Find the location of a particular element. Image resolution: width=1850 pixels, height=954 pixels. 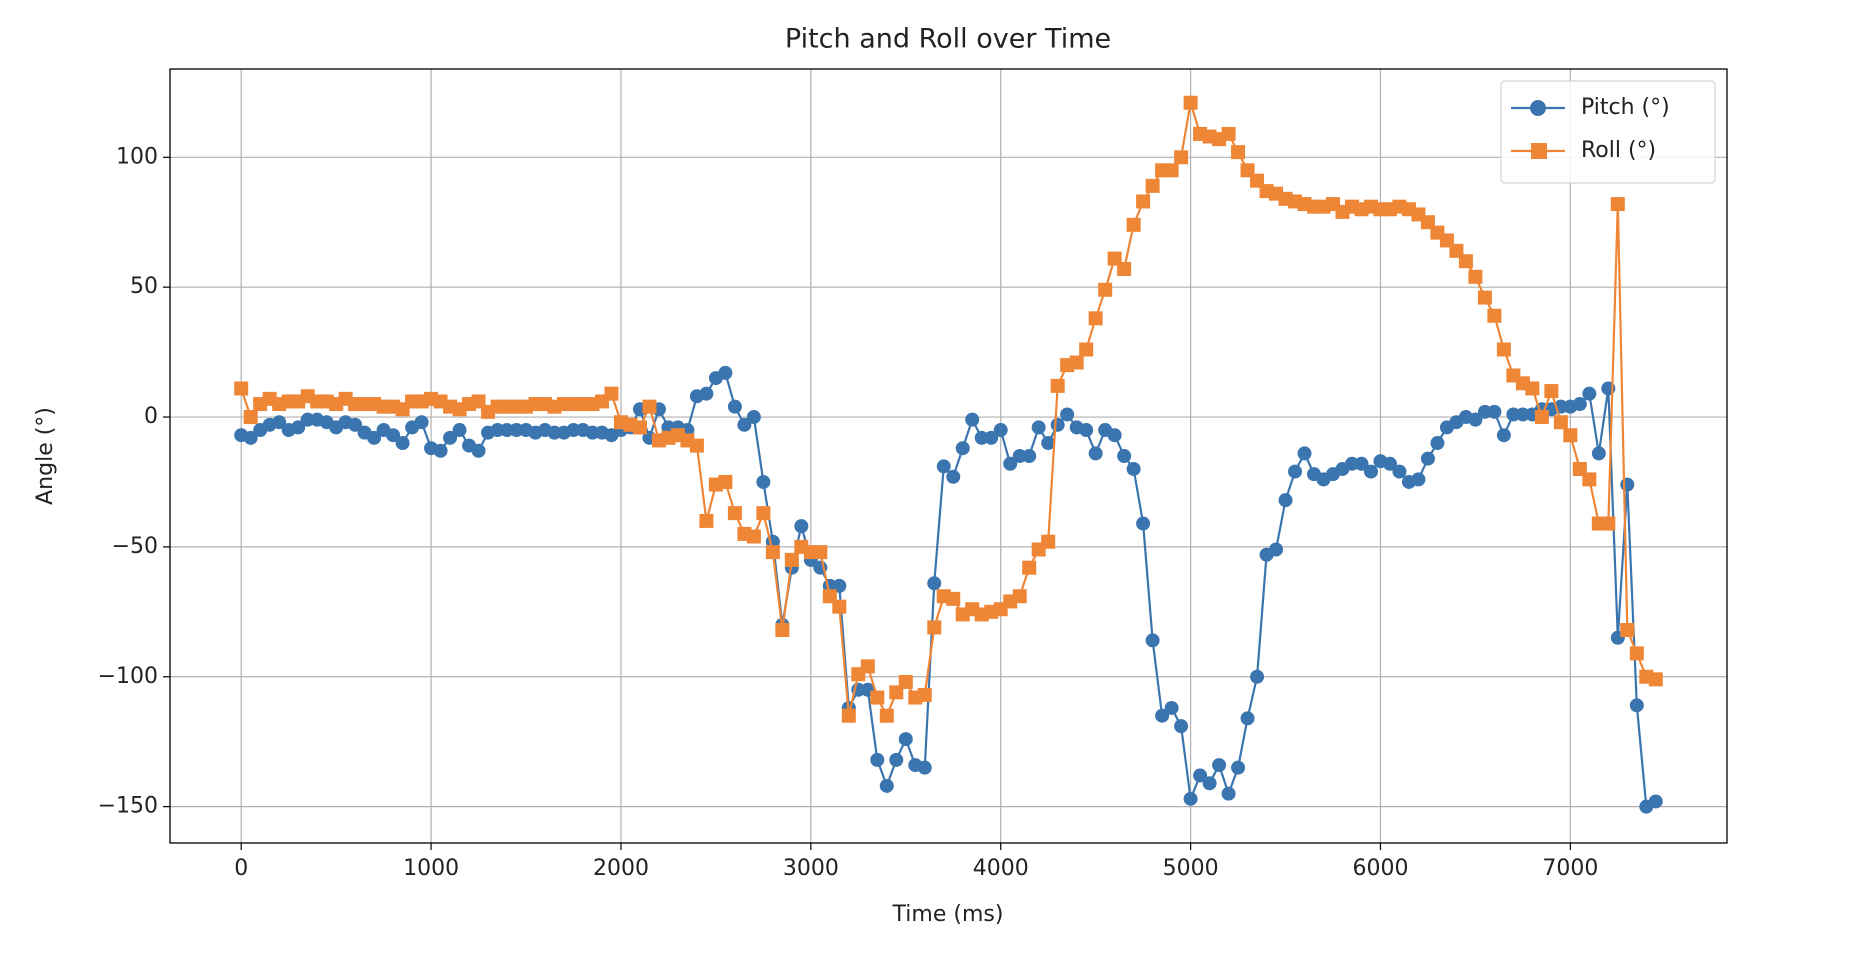

x-tick-label: 7000 is located at coordinates (1570, 868).